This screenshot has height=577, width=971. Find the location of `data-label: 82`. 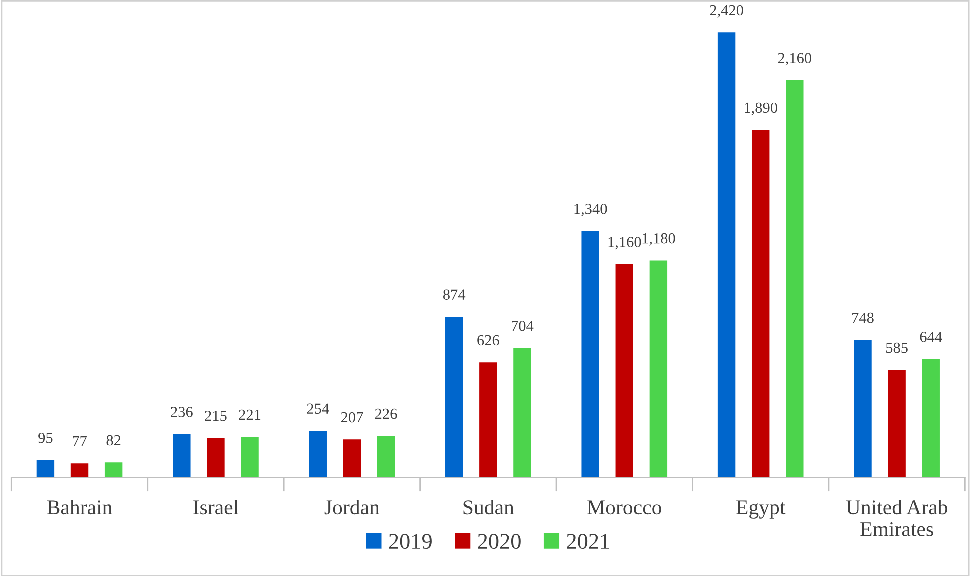

data-label: 82 is located at coordinates (113, 440).